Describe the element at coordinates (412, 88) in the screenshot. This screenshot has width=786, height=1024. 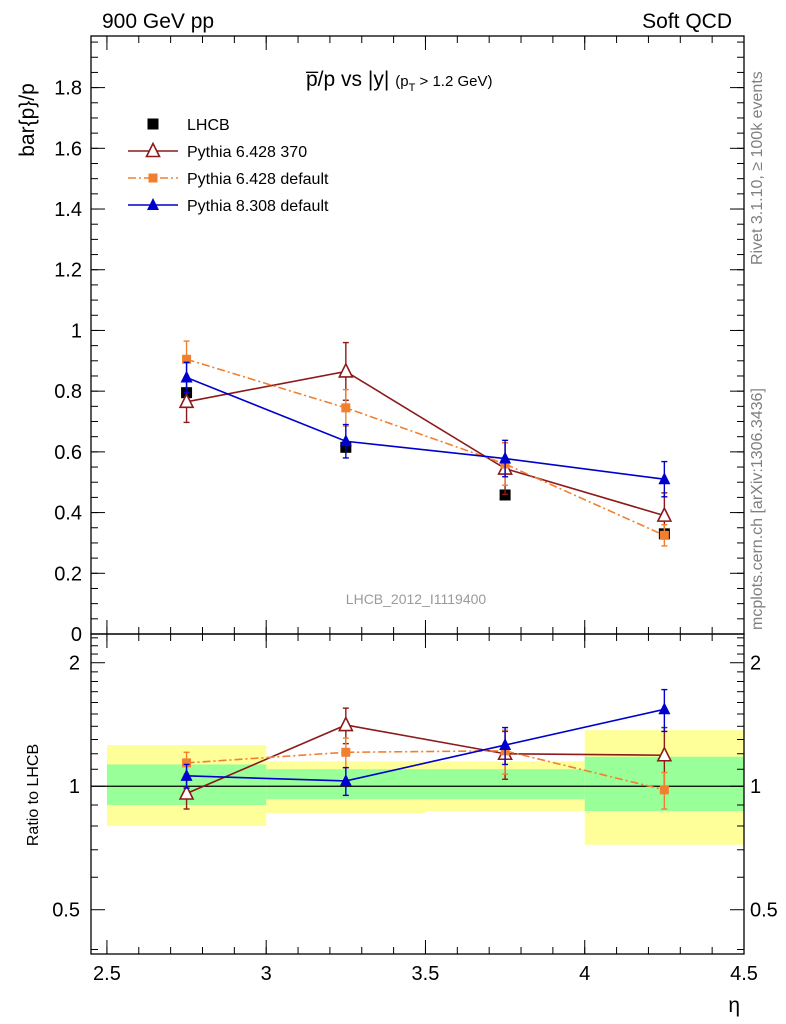
I see `title-cut-sub: T` at that location.